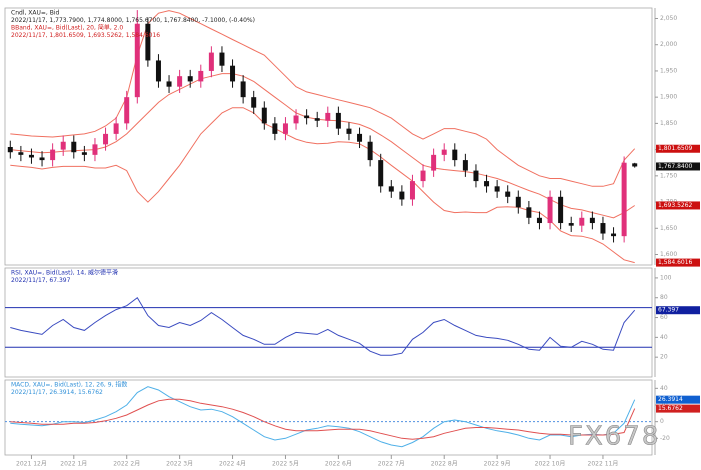 This screenshot has height=470, width=701. Describe the element at coordinates (668, 97) in the screenshot. I see `y-tick-label: 1,900` at that location.